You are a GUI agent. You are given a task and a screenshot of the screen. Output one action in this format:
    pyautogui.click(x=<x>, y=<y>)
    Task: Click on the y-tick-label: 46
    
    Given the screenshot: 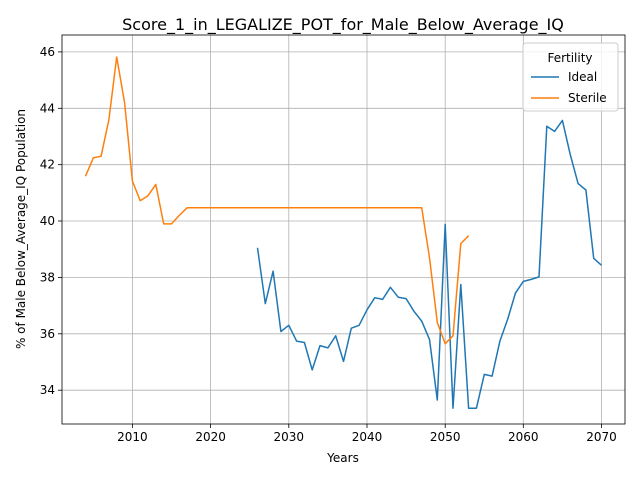 What is the action you would take?
    pyautogui.click(x=47, y=52)
    